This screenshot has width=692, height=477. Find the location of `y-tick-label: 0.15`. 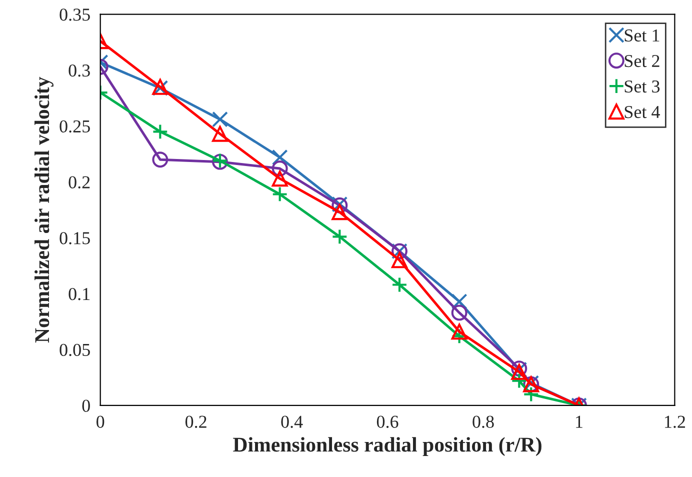

y-tick-label: 0.15 is located at coordinates (75, 238).